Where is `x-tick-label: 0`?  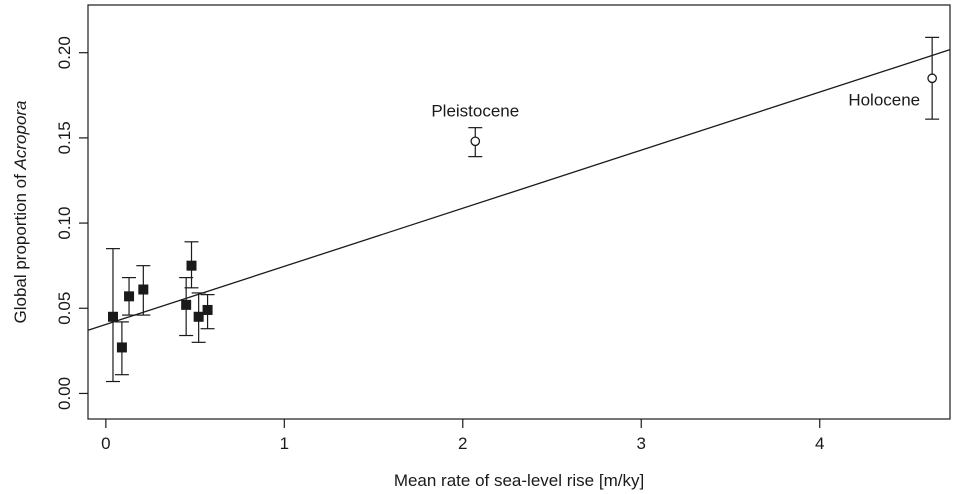 x-tick-label: 0 is located at coordinates (105, 443).